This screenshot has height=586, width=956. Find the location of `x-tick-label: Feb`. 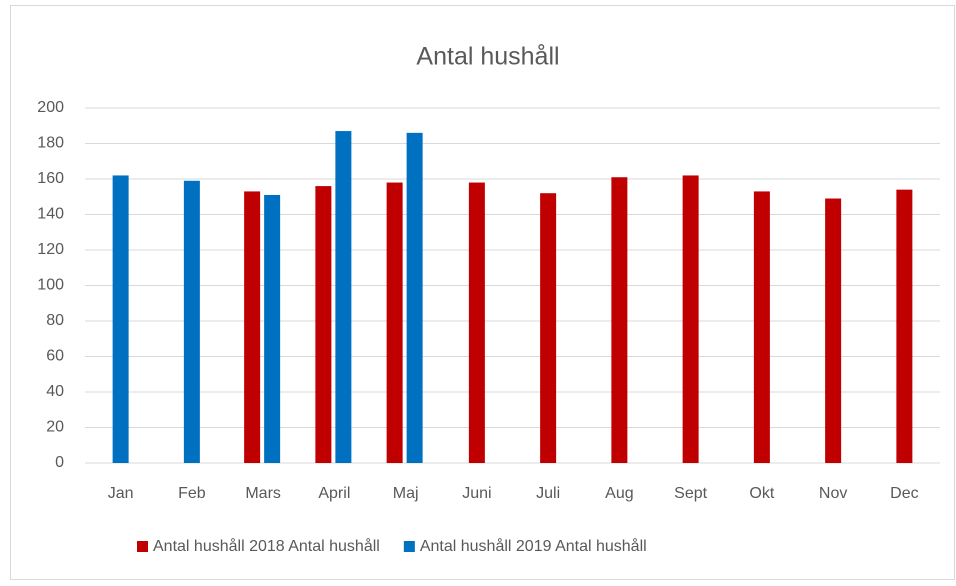

x-tick-label: Feb is located at coordinates (192, 493).